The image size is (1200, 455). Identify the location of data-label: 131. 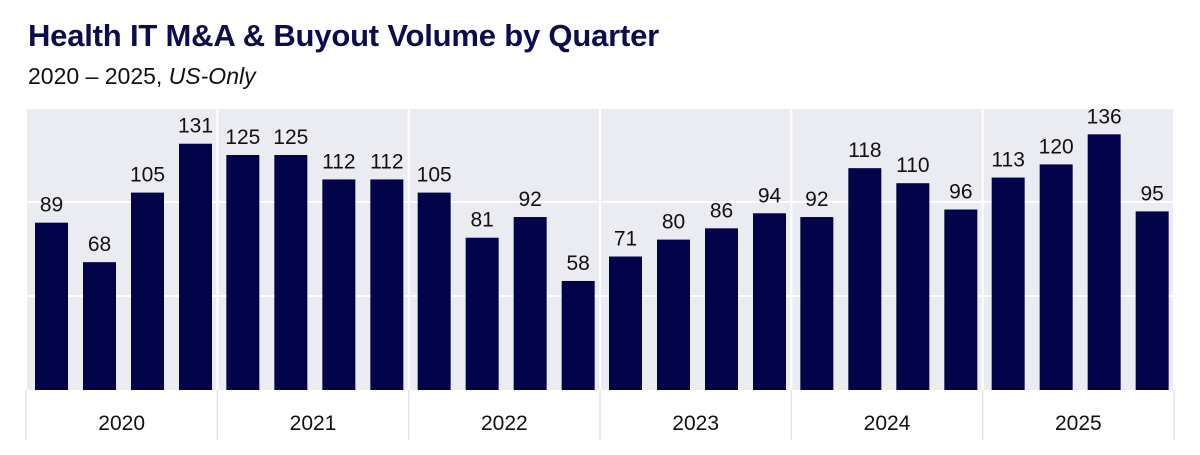
(195, 126).